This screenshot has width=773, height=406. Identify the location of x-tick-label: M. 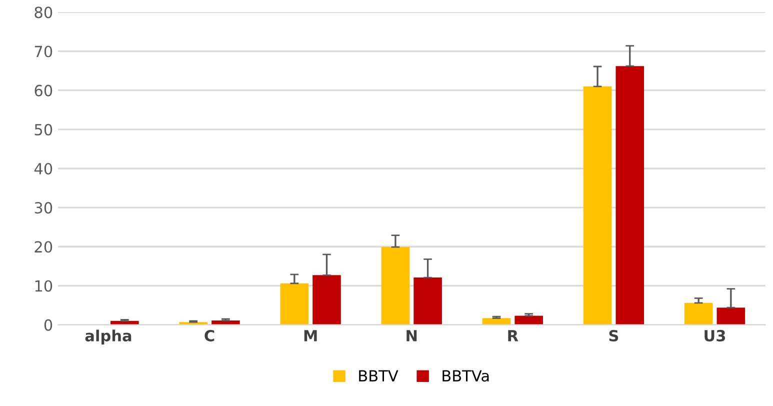
(310, 336).